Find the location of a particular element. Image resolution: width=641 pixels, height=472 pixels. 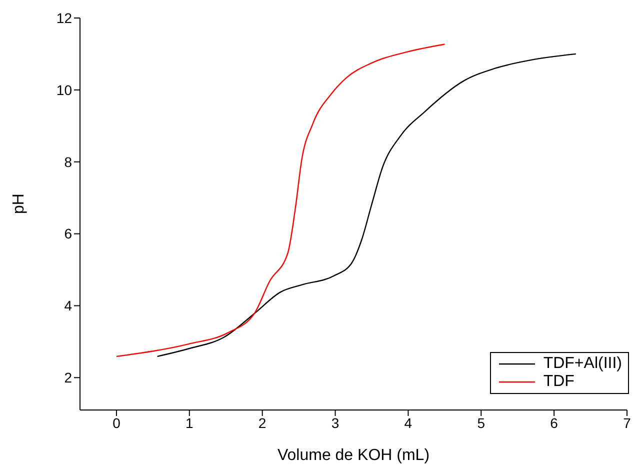

x-tick-label: 5 is located at coordinates (481, 422).